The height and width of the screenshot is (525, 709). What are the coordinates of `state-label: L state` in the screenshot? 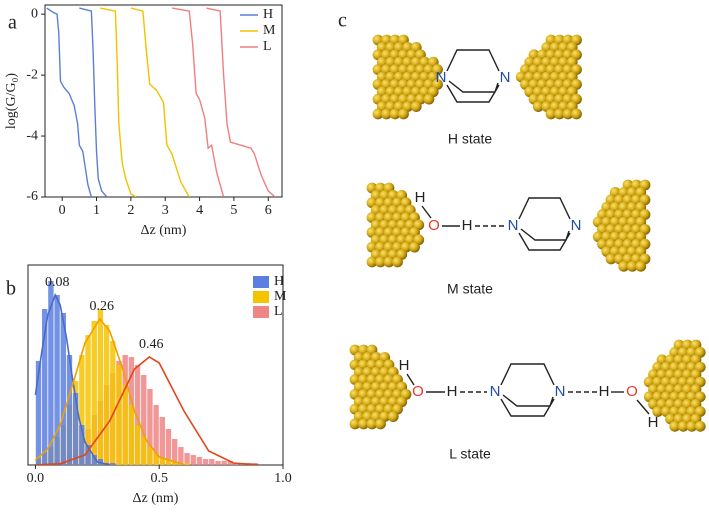 It's located at (470, 454).